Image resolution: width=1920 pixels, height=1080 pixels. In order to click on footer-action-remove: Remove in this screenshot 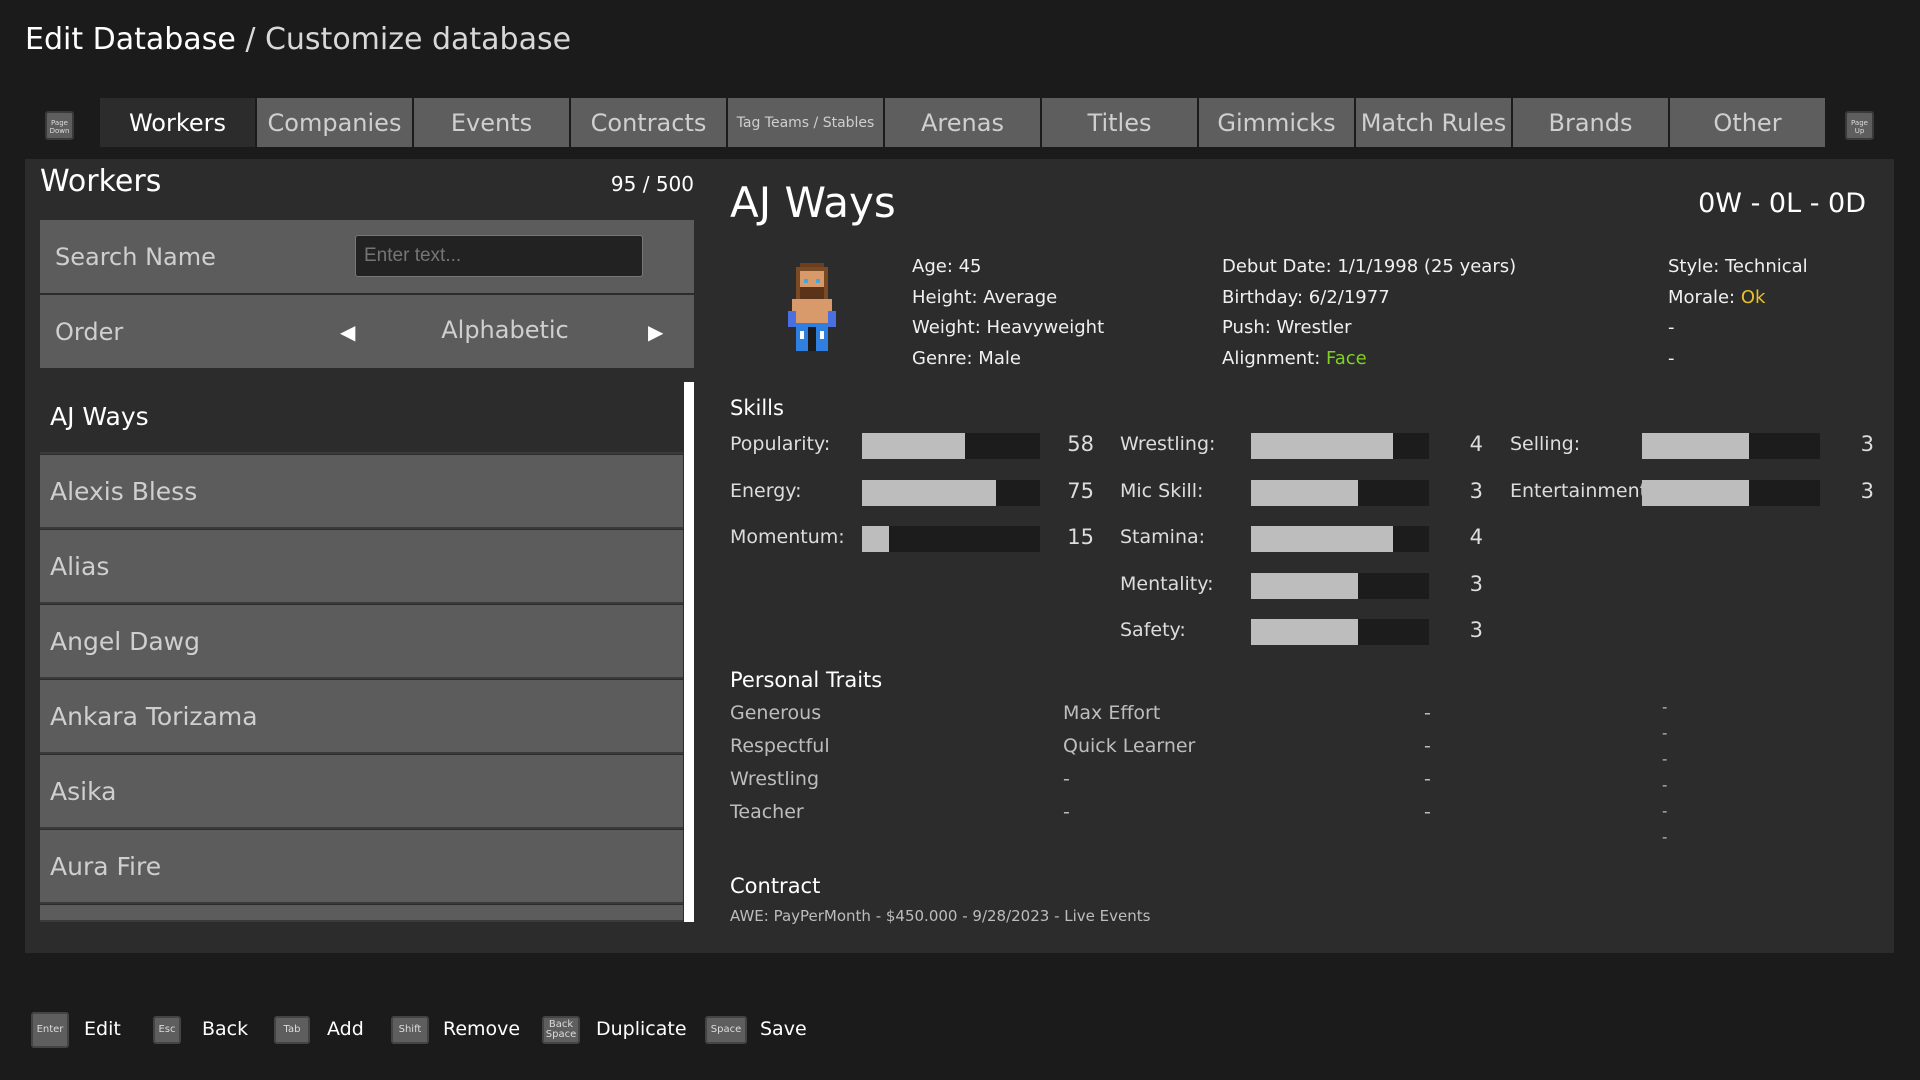, I will do `click(482, 1029)`.